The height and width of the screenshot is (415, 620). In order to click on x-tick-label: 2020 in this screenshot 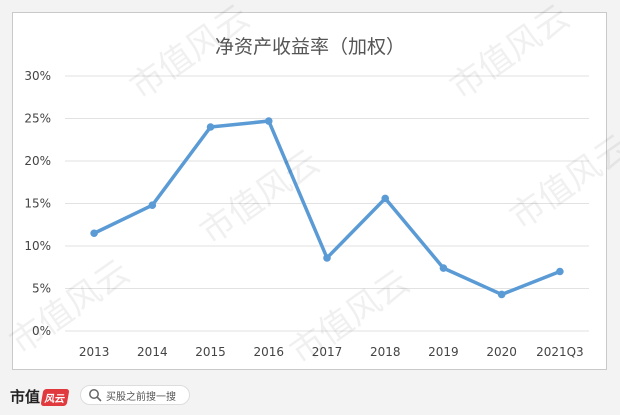, I will do `click(501, 352)`.